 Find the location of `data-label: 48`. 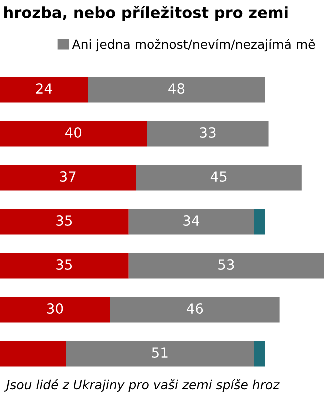

data-label: 48 is located at coordinates (176, 89).